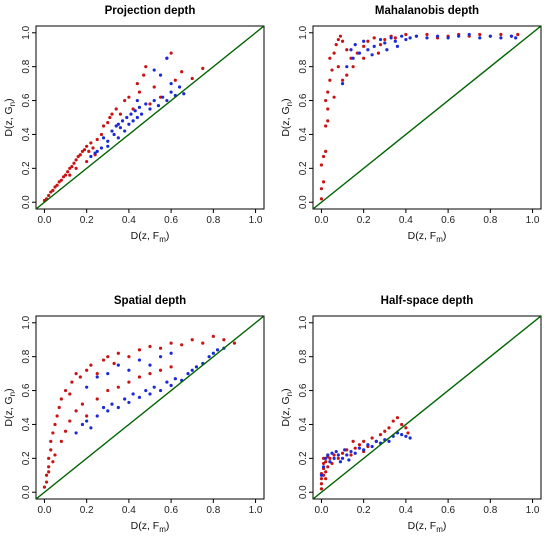  I want to click on y-axis-label-main: D(z, G, so click(9, 411).